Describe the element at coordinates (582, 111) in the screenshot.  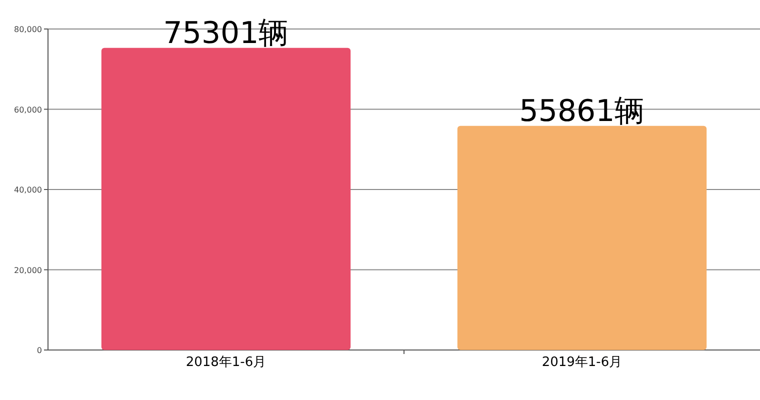
I see `data-label: 55861辆` at that location.